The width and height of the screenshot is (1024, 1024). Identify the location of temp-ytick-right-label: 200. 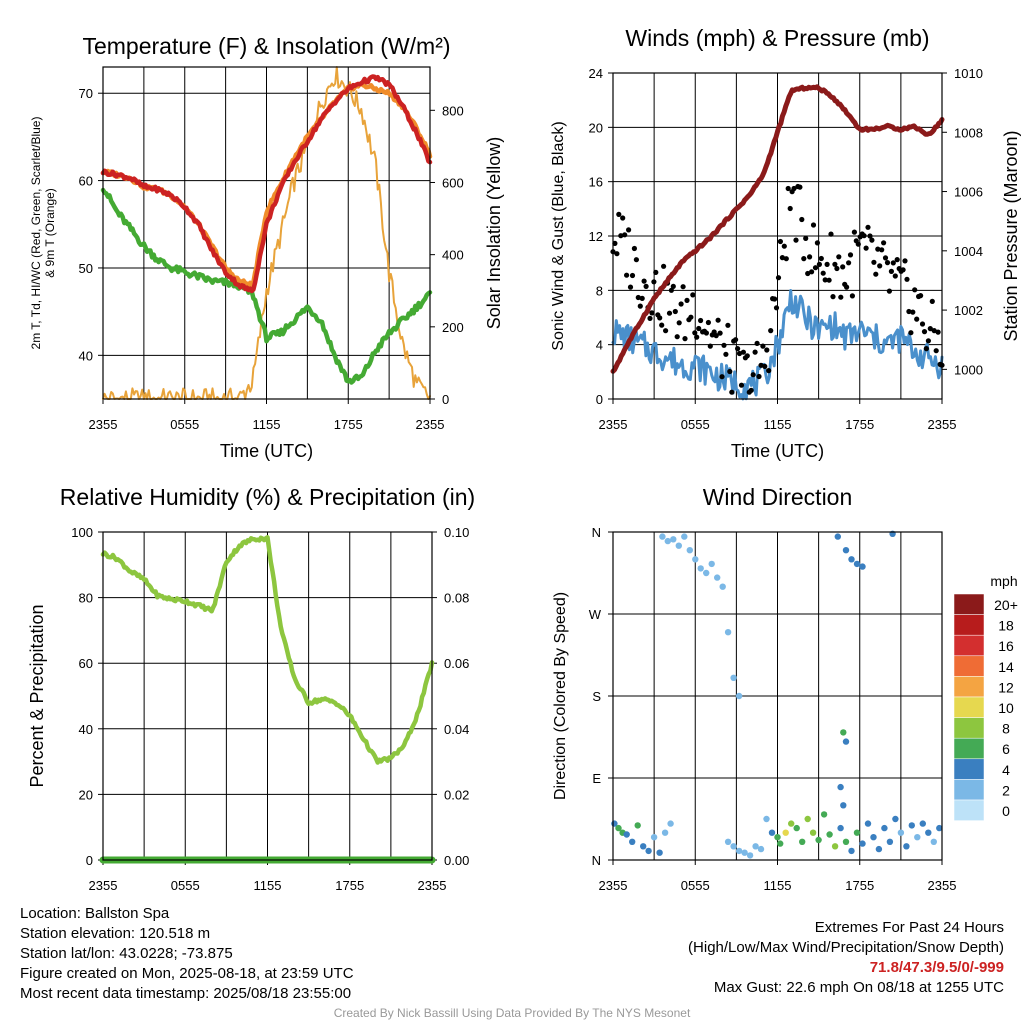
(453, 327).